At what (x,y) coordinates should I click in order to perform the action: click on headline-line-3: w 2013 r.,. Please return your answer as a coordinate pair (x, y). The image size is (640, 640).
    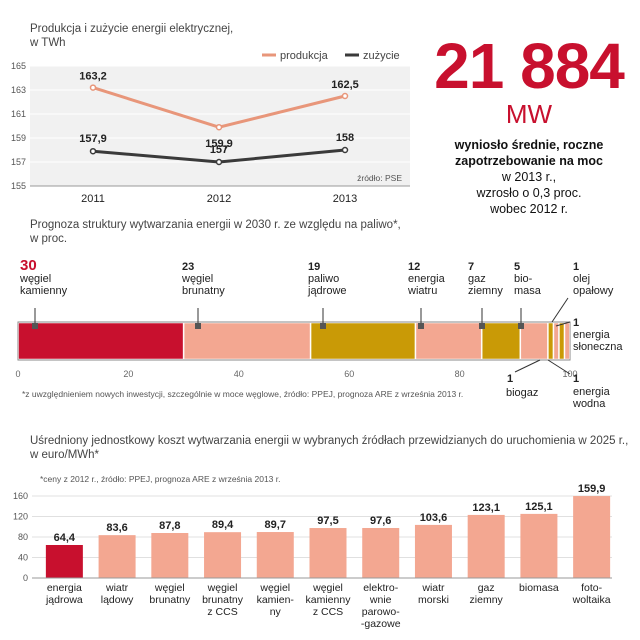
    Looking at the image, I should click on (529, 177).